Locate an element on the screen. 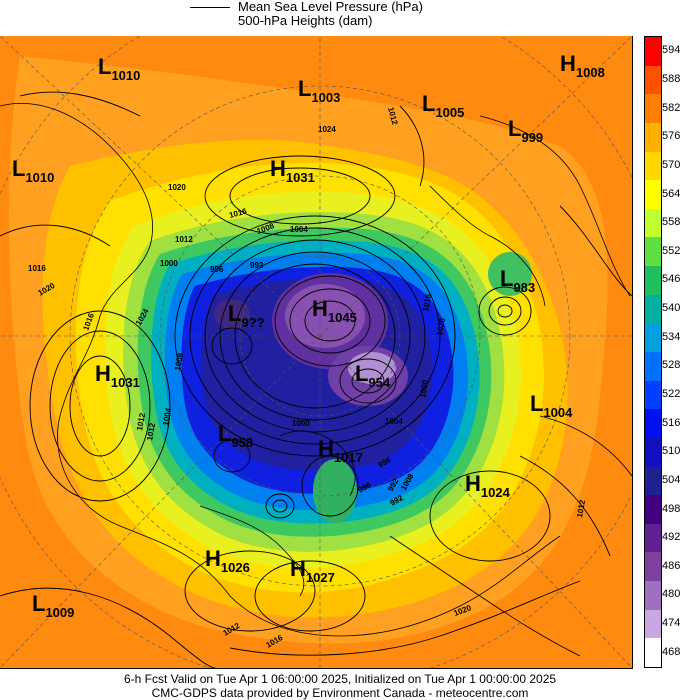 This screenshot has height=700, width=680. heights-legend-label: 500-hPa Heights (dam) is located at coordinates (305, 20).